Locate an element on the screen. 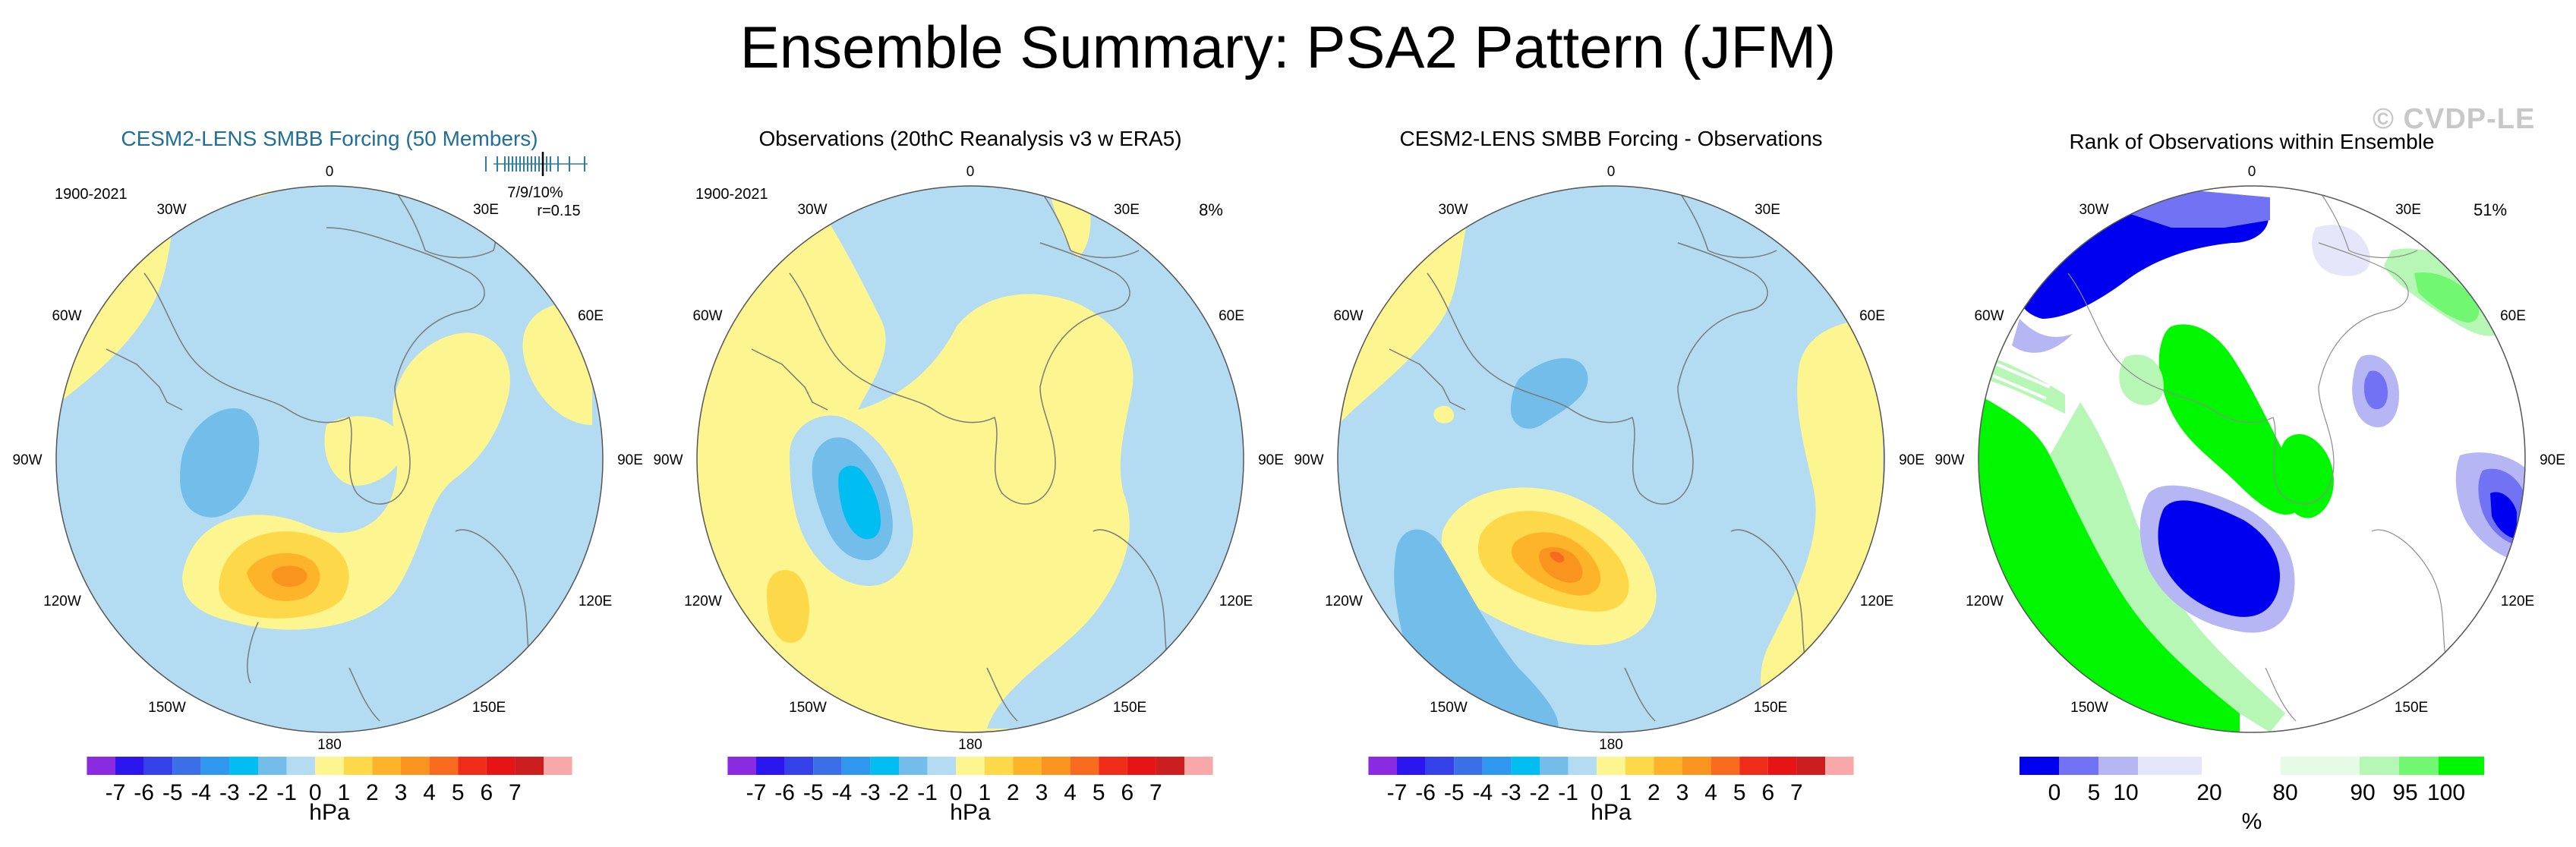  colorbar-tick-label: 2 is located at coordinates (1653, 792).